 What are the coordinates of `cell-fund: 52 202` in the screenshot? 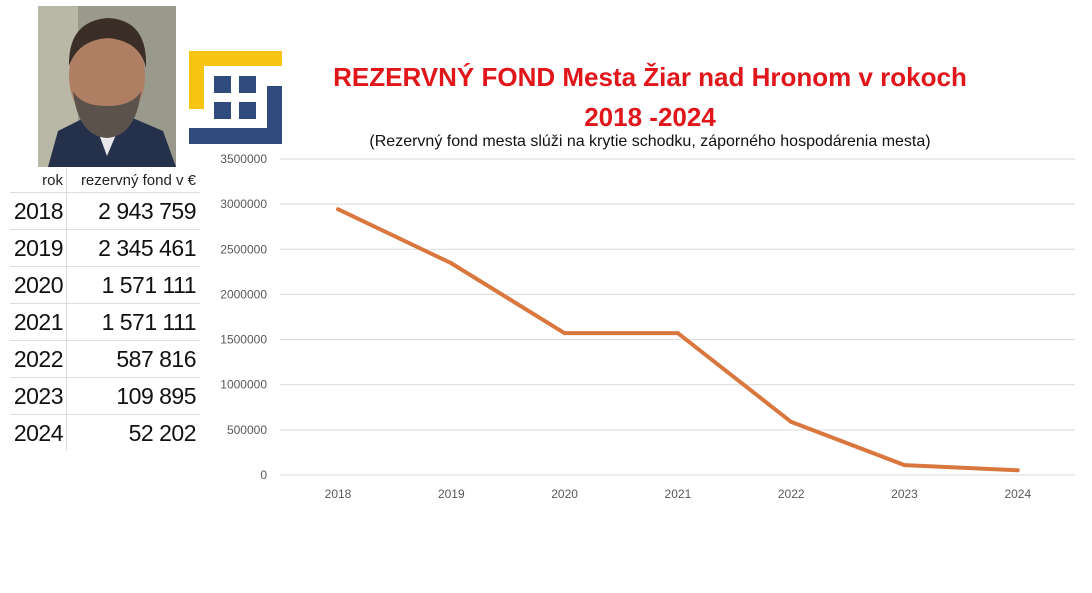 It's located at (162, 432).